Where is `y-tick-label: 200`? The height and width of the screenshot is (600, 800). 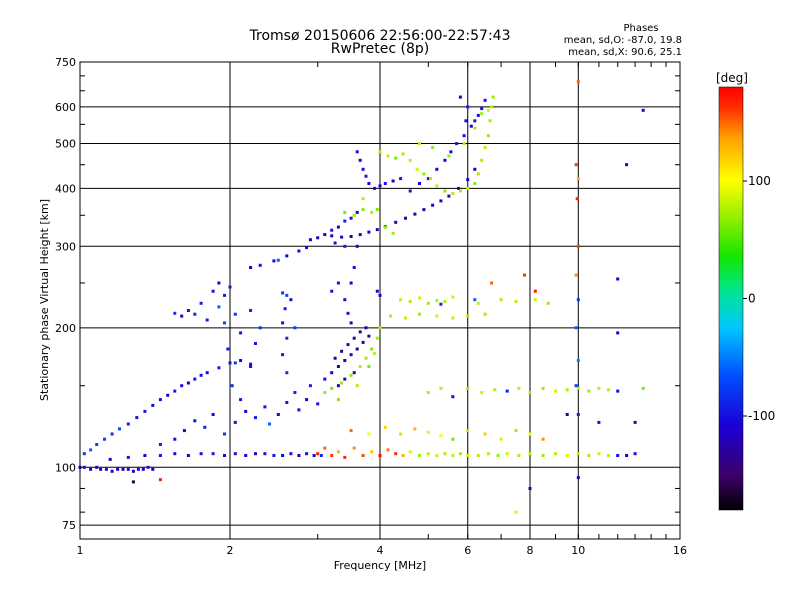
y-tick-label: 200 is located at coordinates (65, 328).